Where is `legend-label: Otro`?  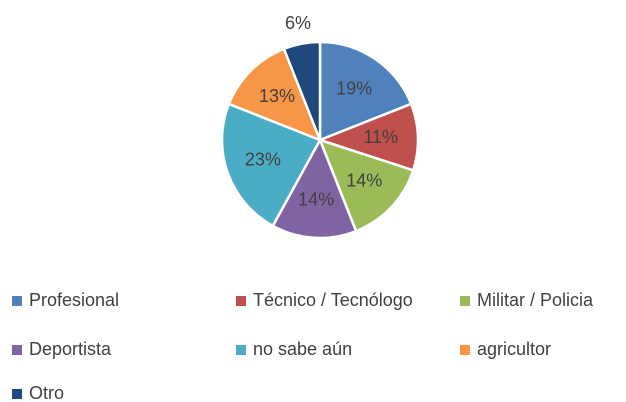 legend-label: Otro is located at coordinates (46, 392).